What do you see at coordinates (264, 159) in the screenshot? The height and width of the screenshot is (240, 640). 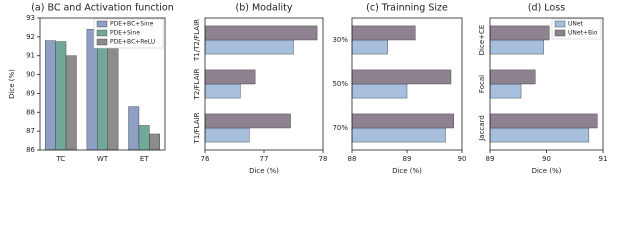 I see `x-tick-label: 77` at bounding box center [264, 159].